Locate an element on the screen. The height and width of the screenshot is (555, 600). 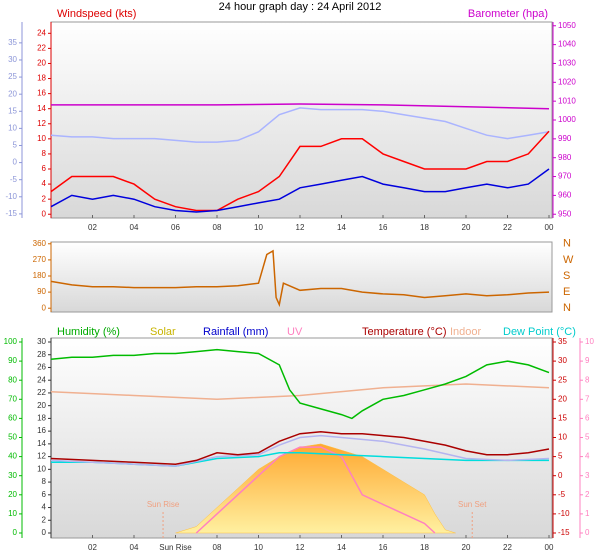
y-tick-label: 6 is located at coordinates (44, 494).